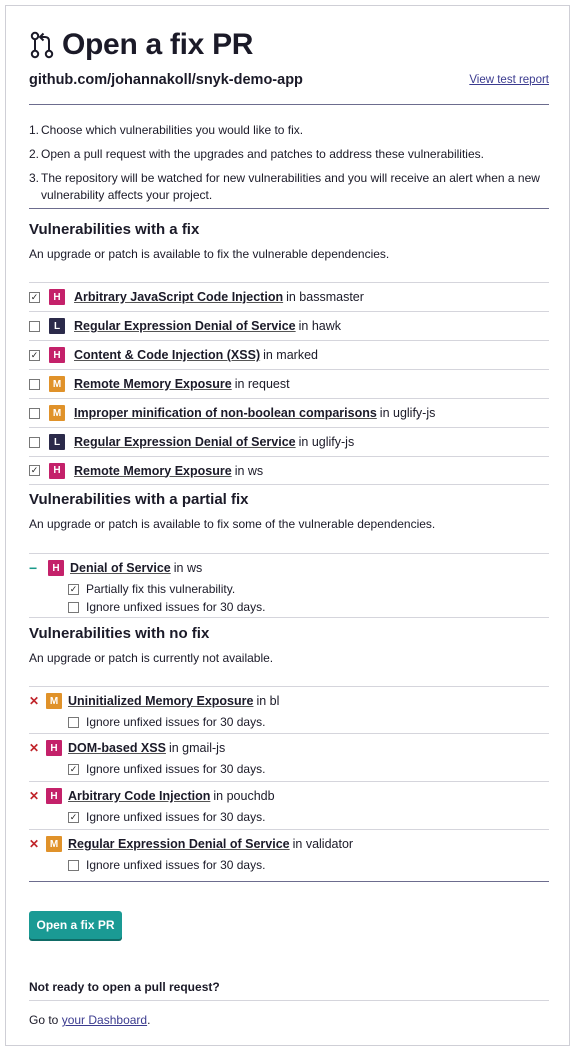 The height and width of the screenshot is (1051, 575). Describe the element at coordinates (149, 1020) in the screenshot. I see `goto-suffix: .` at that location.